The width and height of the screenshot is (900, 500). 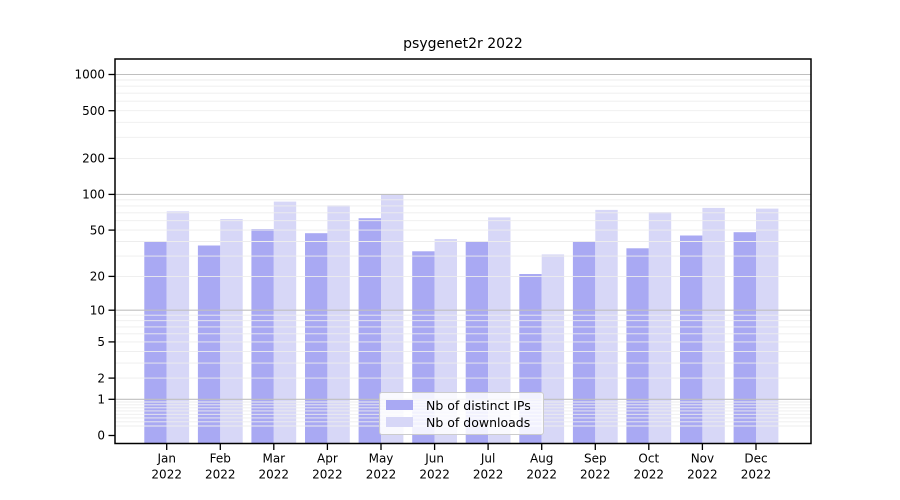 I want to click on y-axis-tick-label: 10, so click(x=97, y=310).